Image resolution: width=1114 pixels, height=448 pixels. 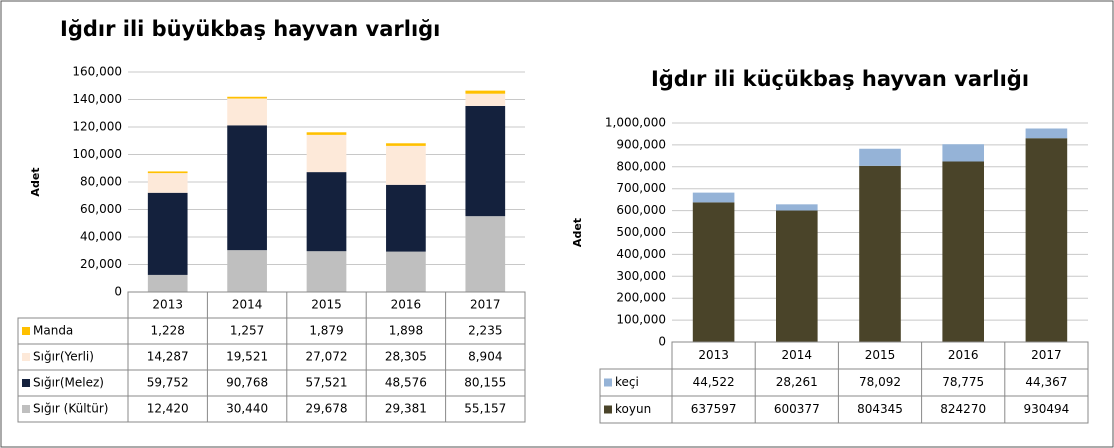 What do you see at coordinates (247, 331) in the screenshot?
I see `table-value: 1,257` at bounding box center [247, 331].